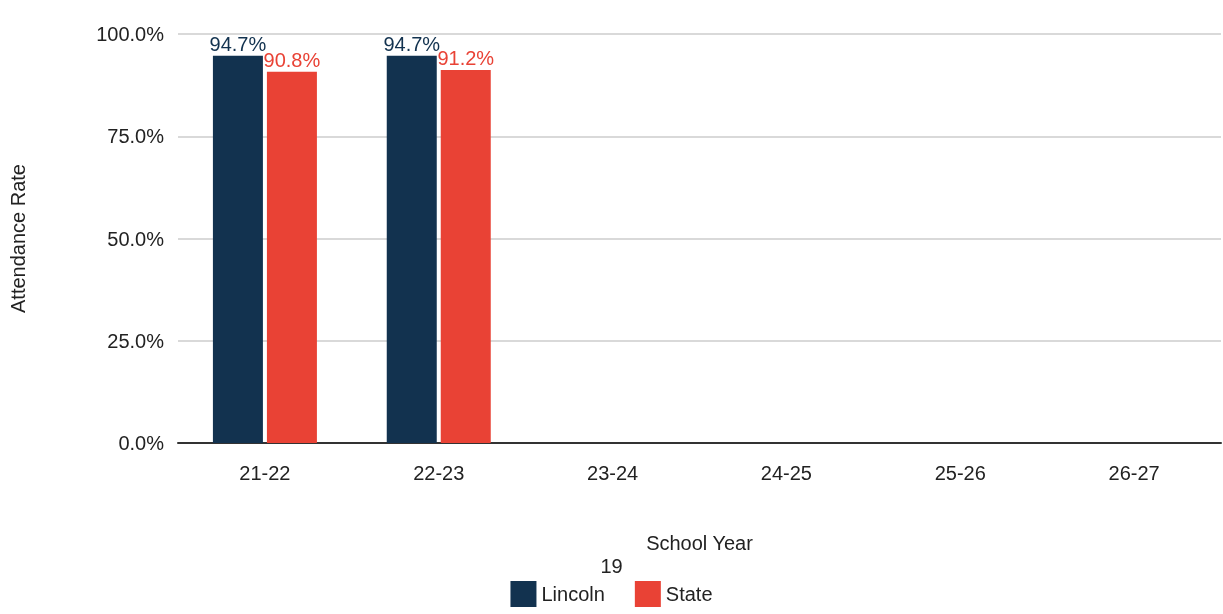  Describe the element at coordinates (613, 473) in the screenshot. I see `x-tick-label: 23-24` at that location.